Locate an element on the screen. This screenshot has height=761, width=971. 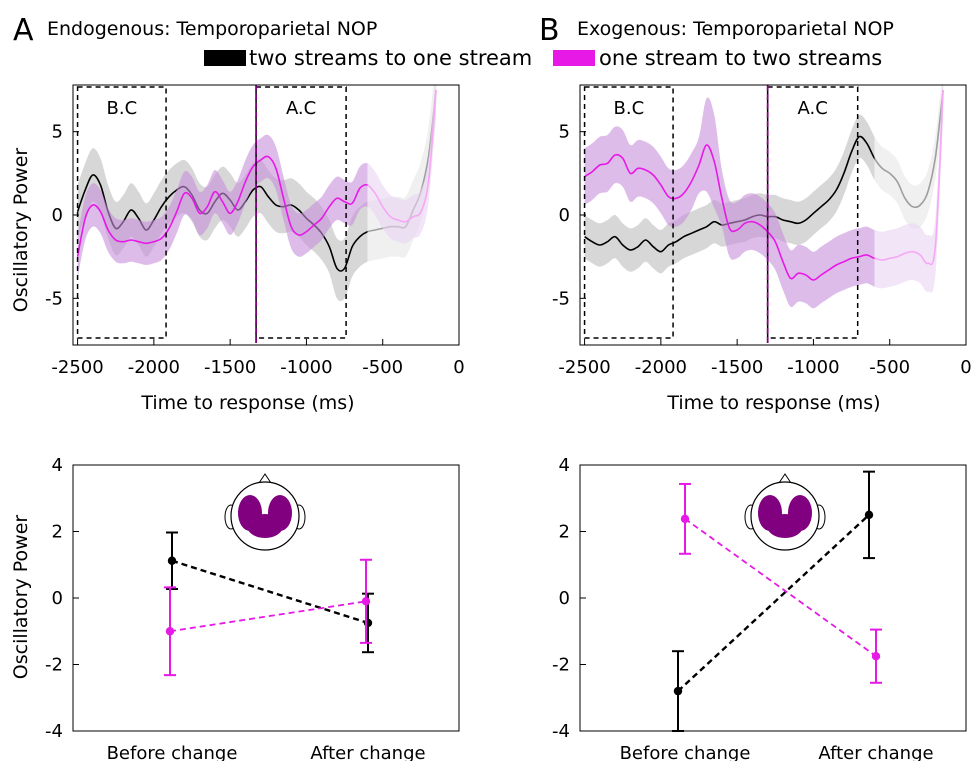
condition-line-magenta is located at coordinates (268, 616).